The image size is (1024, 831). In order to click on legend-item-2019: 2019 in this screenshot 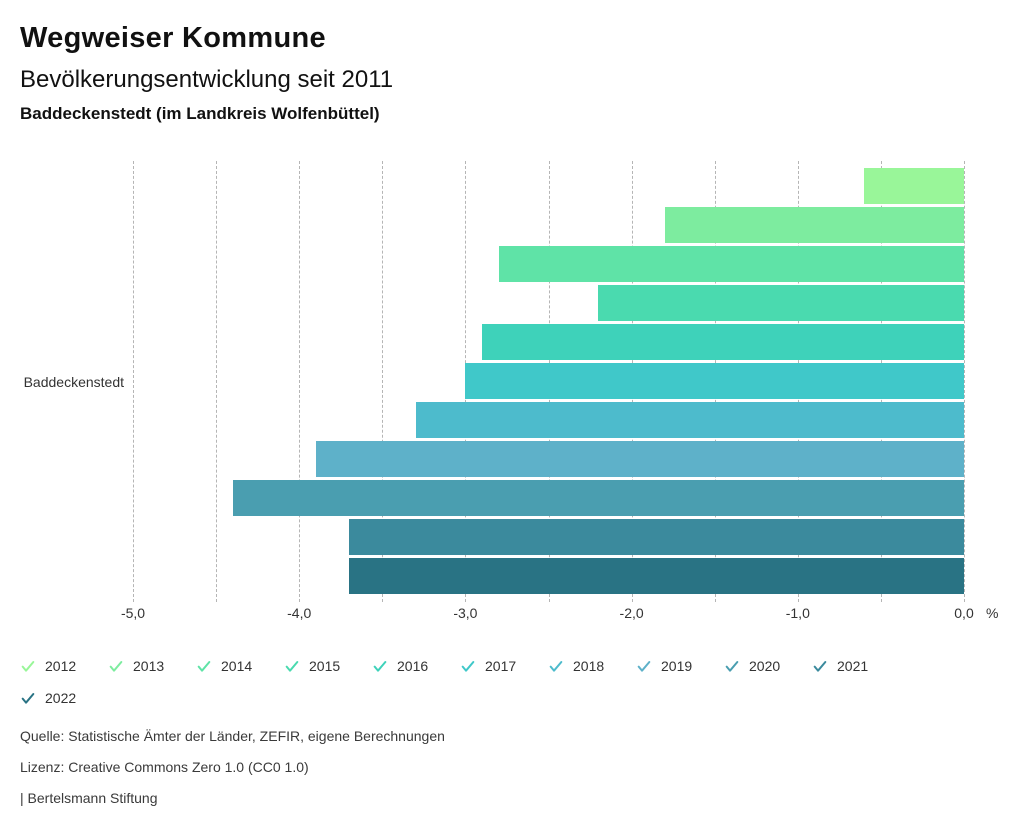, I will do `click(680, 666)`.